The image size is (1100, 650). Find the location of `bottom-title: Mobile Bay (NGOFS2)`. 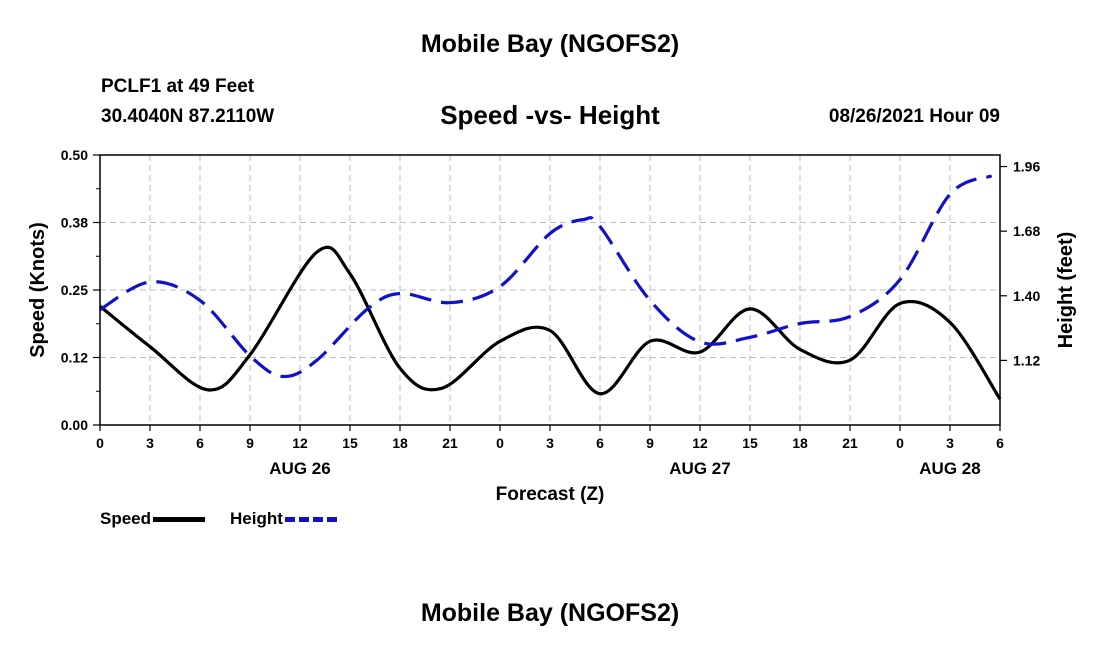

bottom-title: Mobile Bay (NGOFS2) is located at coordinates (550, 613).